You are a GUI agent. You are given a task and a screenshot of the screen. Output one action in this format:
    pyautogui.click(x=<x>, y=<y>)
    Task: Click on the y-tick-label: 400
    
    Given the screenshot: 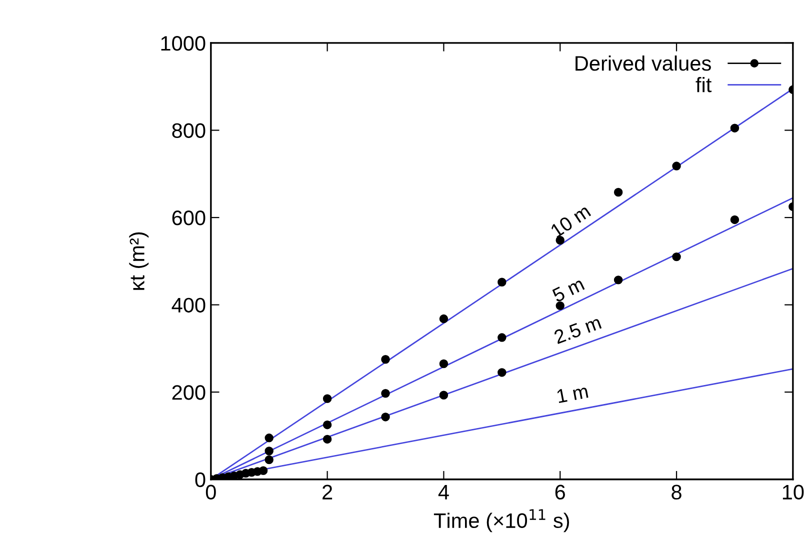 What is the action you would take?
    pyautogui.click(x=189, y=305)
    